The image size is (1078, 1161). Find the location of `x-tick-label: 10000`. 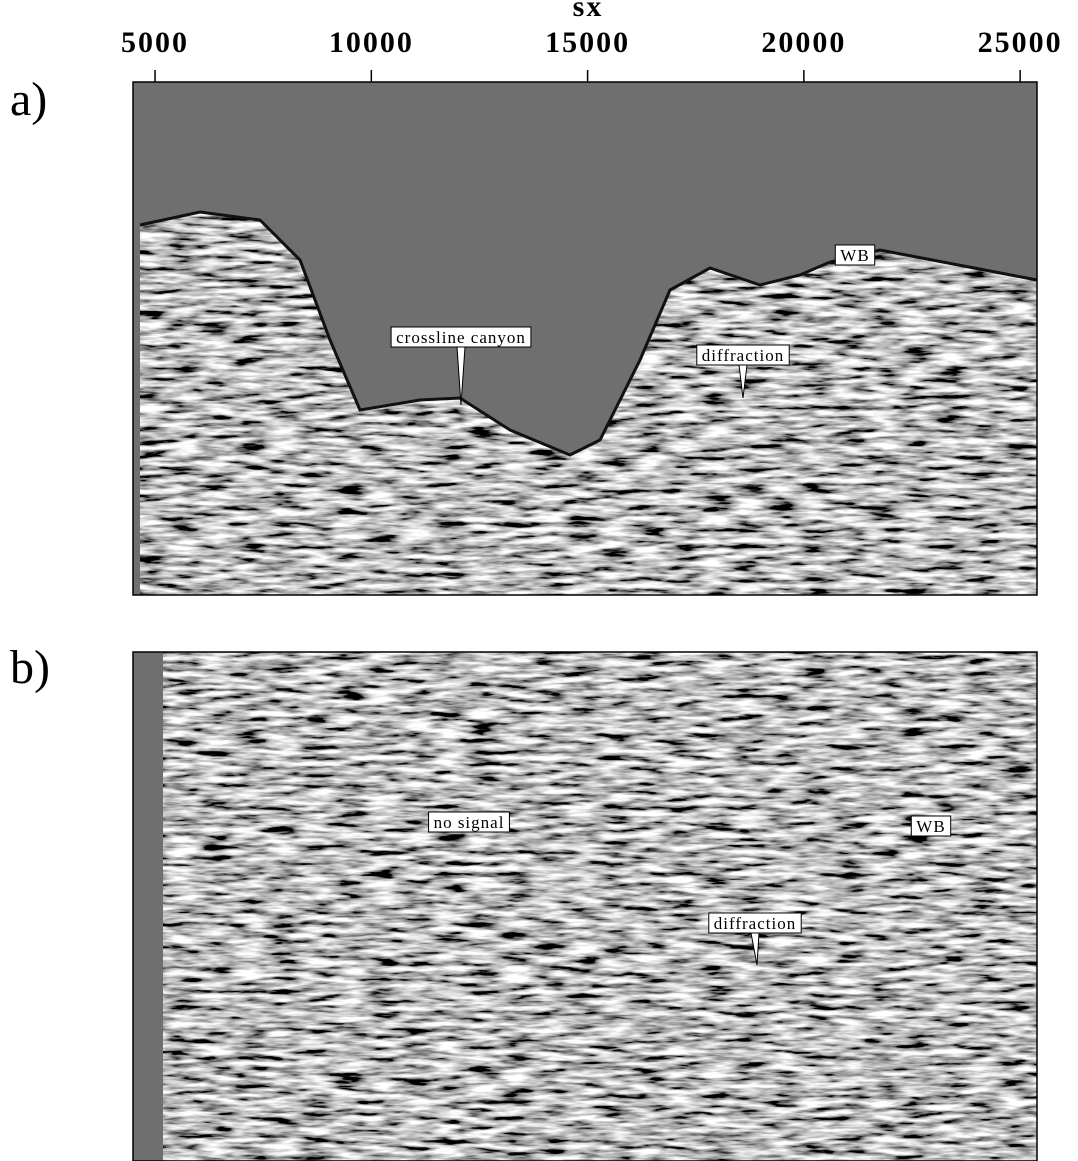

x-tick-label: 10000 is located at coordinates (371, 42).